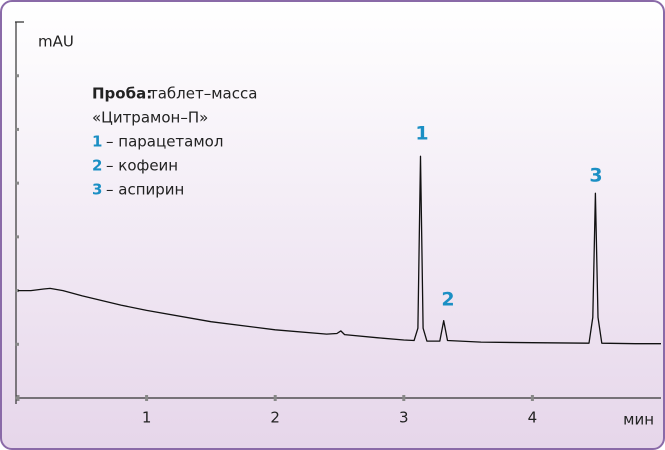  Describe the element at coordinates (421, 134) in the screenshot. I see `peak-label: 1` at that location.